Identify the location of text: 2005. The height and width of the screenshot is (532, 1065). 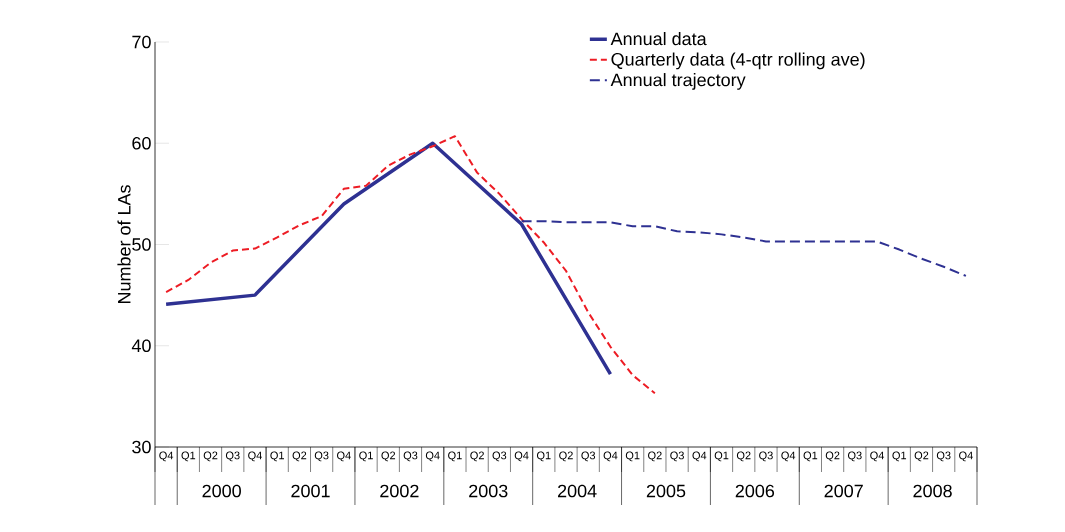
(666, 491).